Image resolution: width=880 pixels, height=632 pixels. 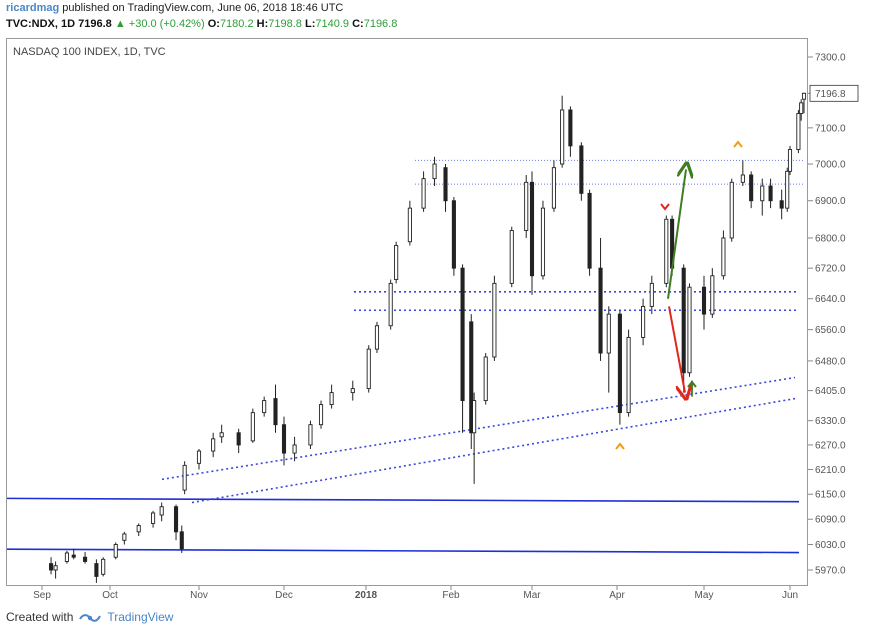 I want to click on up-triangle-icon: ▲, so click(x=120, y=24).